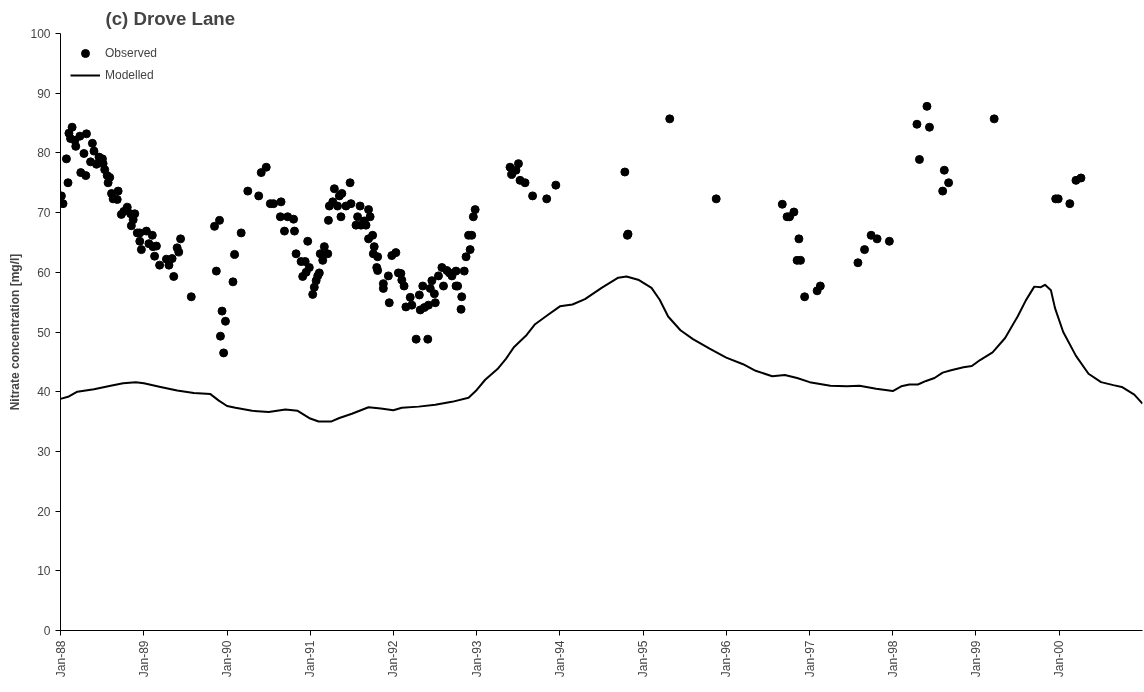  What do you see at coordinates (44, 571) in the screenshot?
I see `y-tick-label: 10` at bounding box center [44, 571].